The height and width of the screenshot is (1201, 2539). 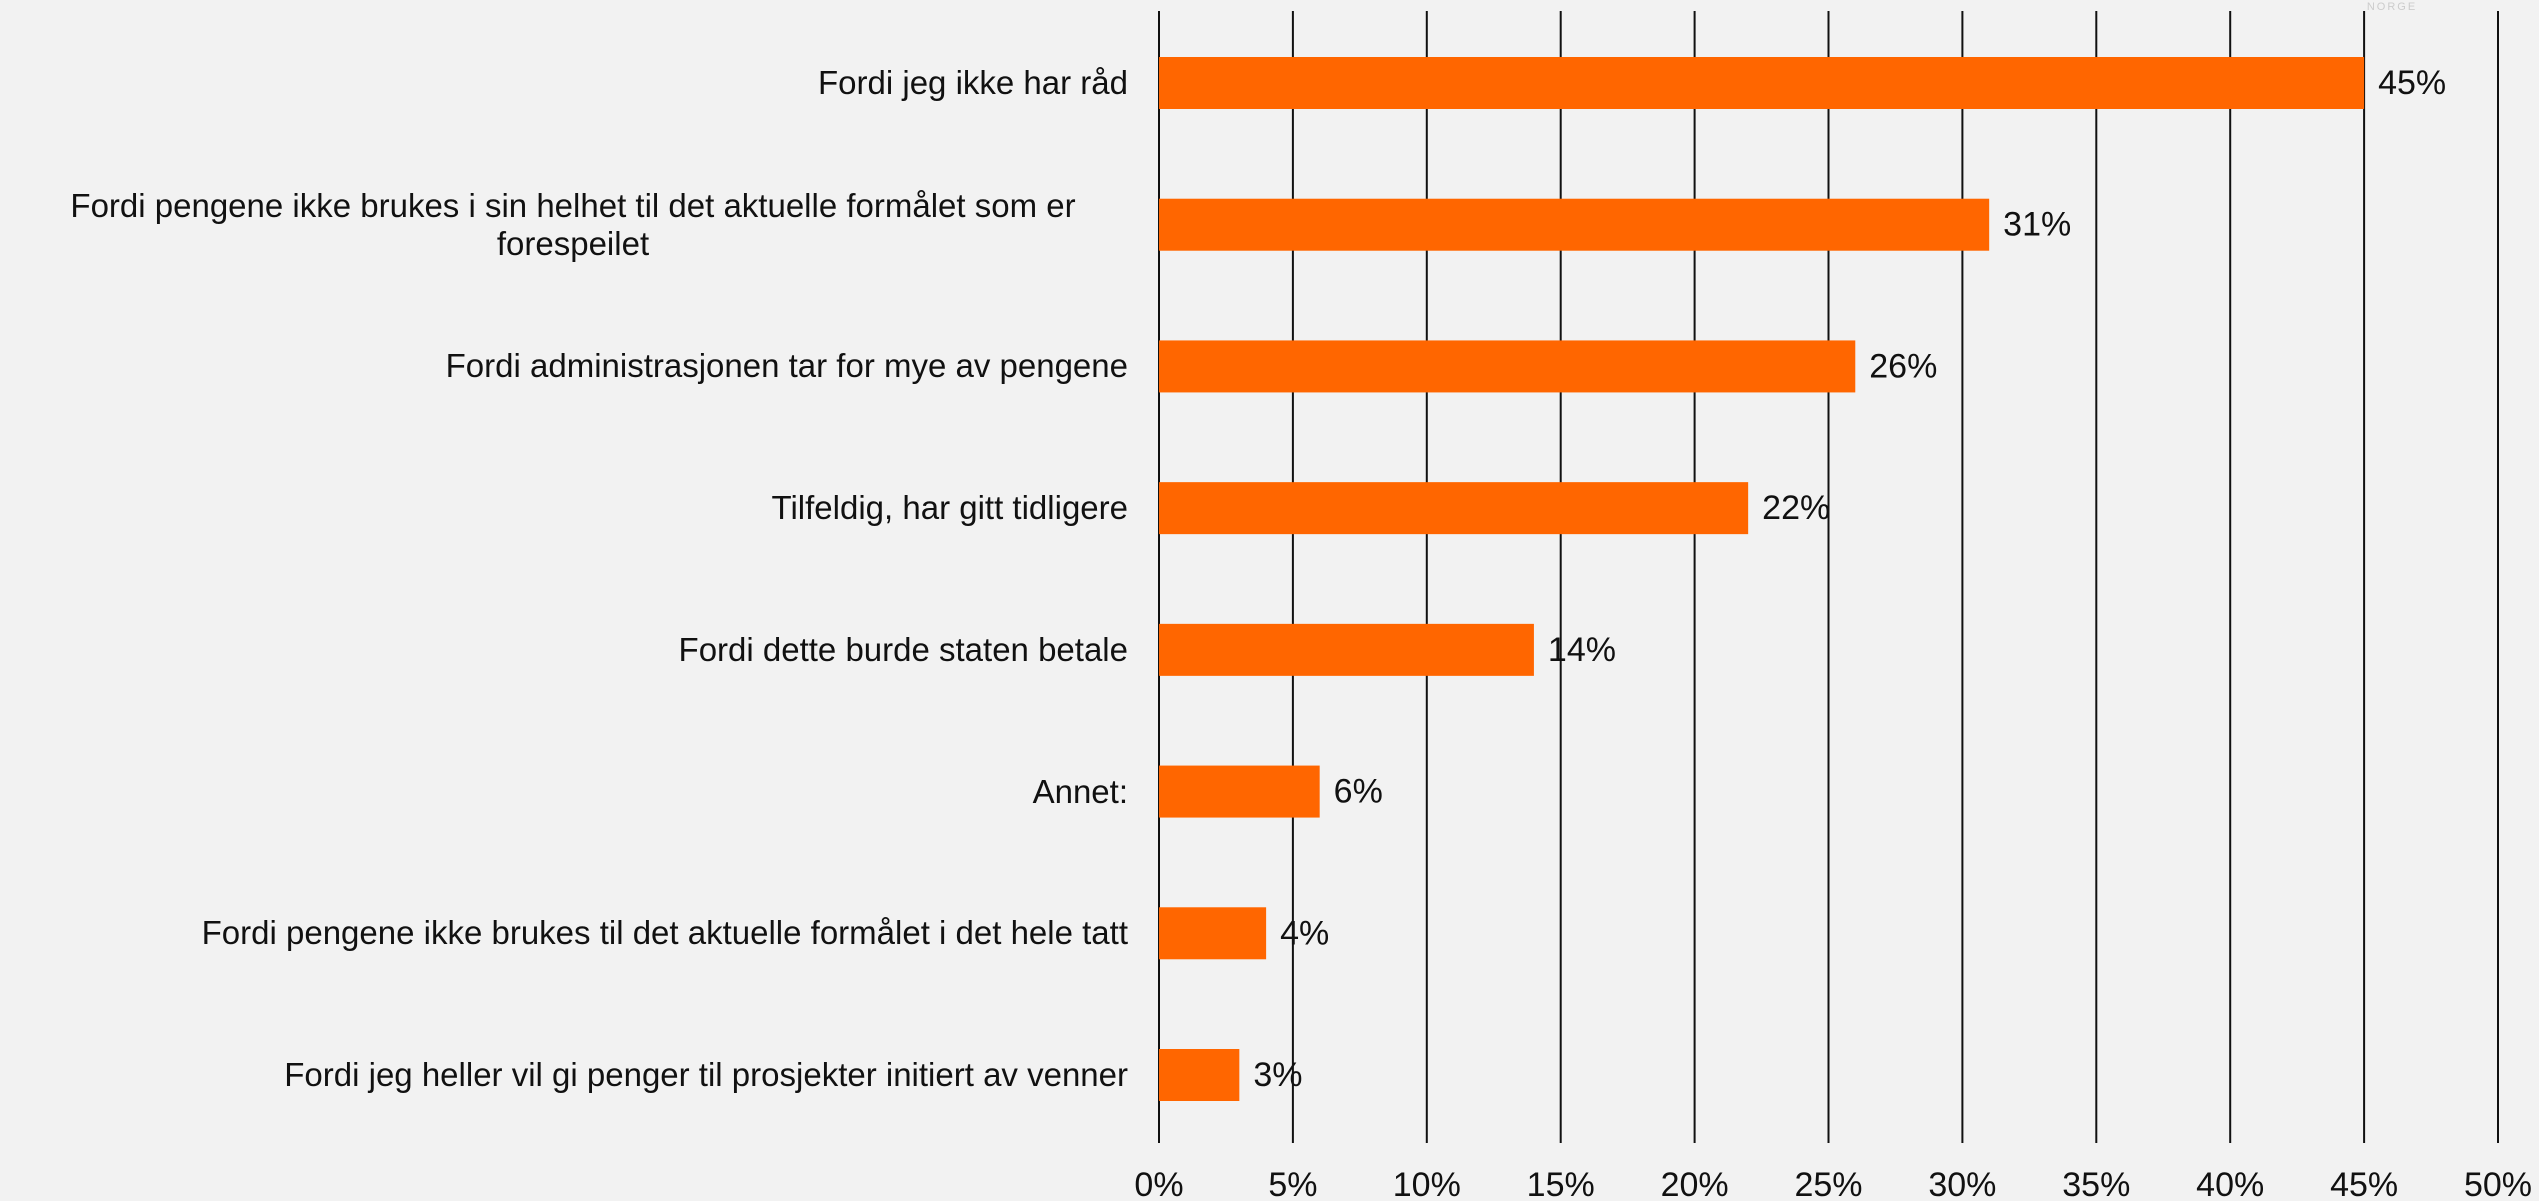 I want to click on value-label: 26%, so click(x=1903, y=366).